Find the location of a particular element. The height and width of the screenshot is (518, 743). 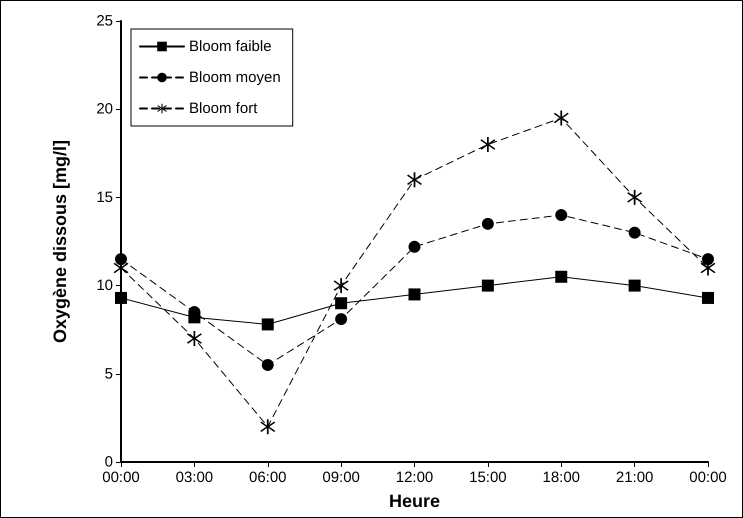

x-tick-label: 03:00 is located at coordinates (195, 477).